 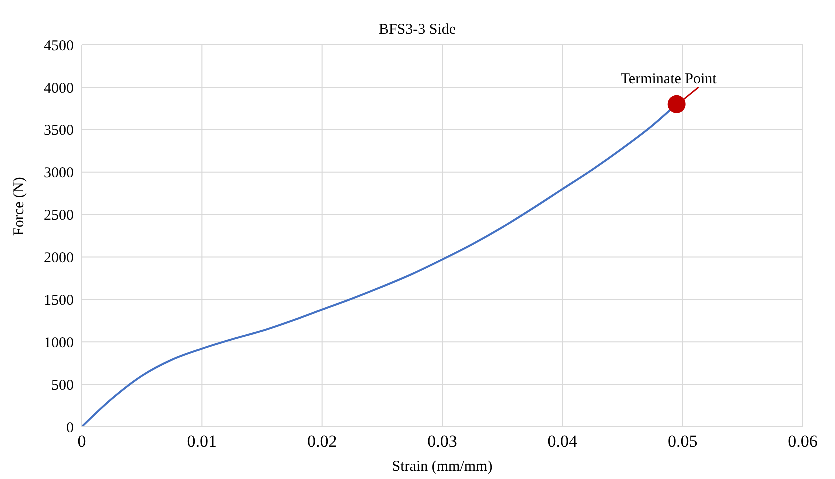 What do you see at coordinates (59, 216) in the screenshot?
I see `y-tick-label: 2500` at bounding box center [59, 216].